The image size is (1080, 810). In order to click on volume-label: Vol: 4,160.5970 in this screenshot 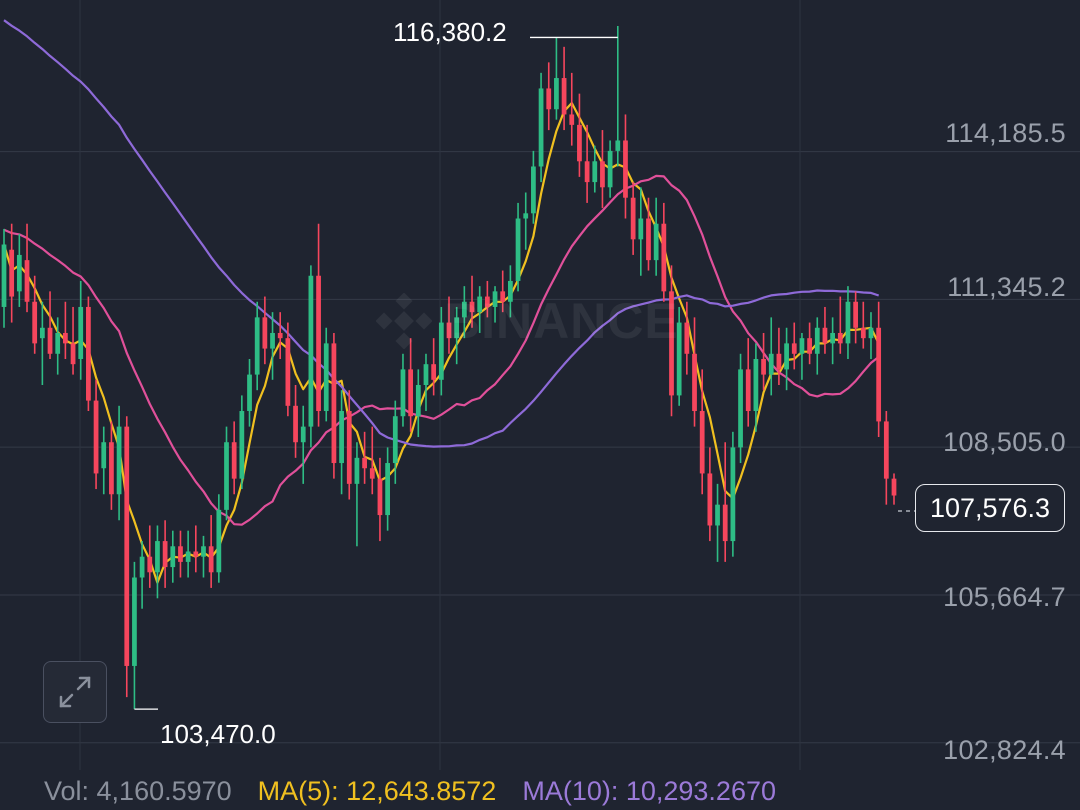, I will do `click(138, 790)`.